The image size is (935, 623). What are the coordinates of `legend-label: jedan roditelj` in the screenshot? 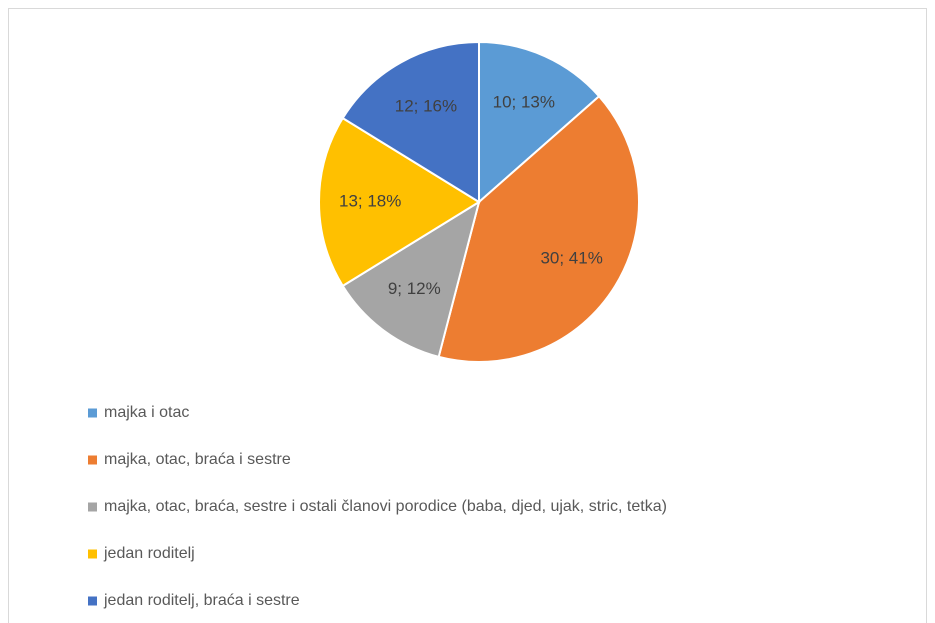 It's located at (149, 553).